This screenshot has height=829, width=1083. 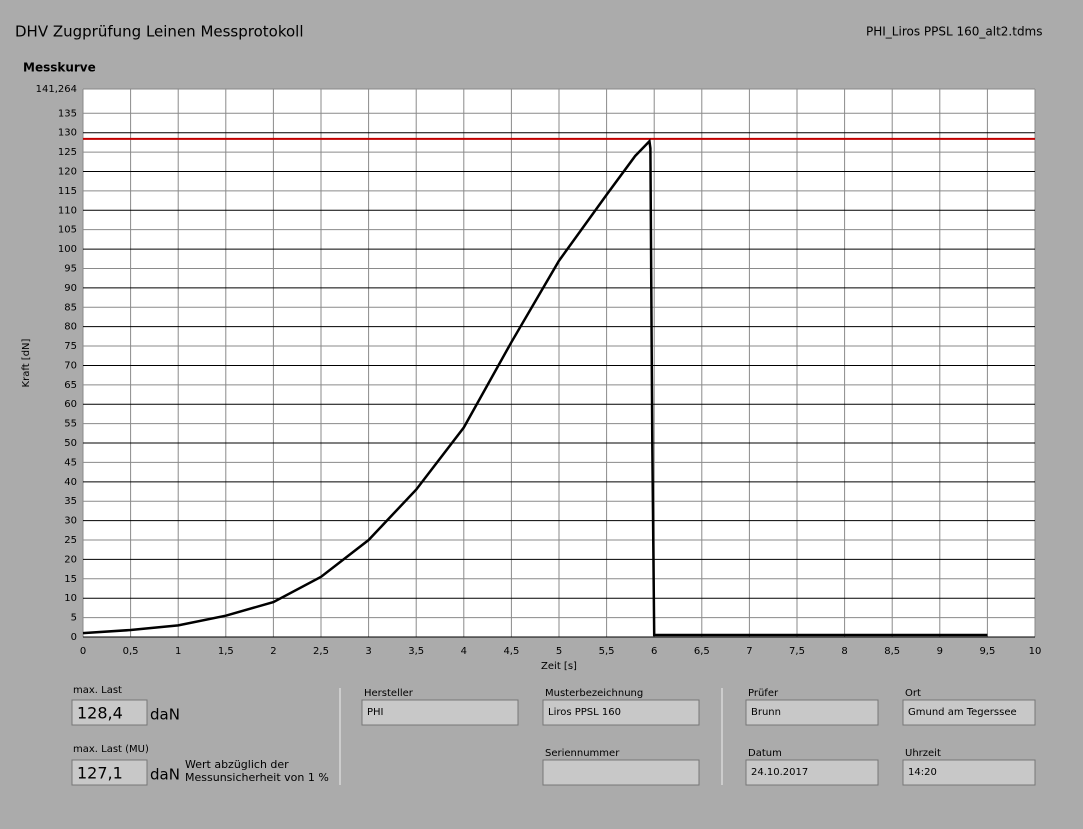 What do you see at coordinates (922, 772) in the screenshot?
I see `field-value: 14:20` at bounding box center [922, 772].